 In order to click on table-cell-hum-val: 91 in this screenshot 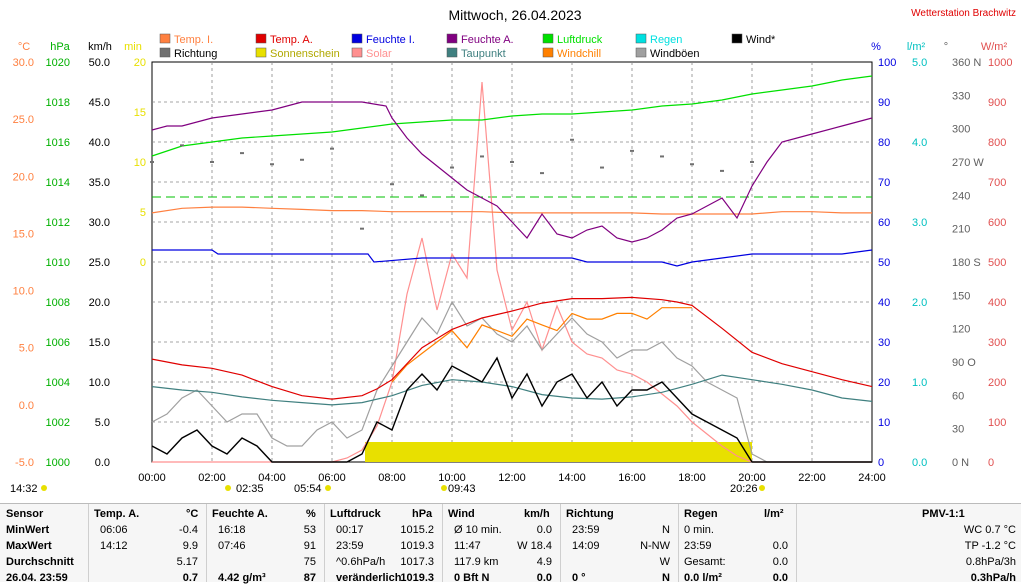, I will do `click(309, 546)`.